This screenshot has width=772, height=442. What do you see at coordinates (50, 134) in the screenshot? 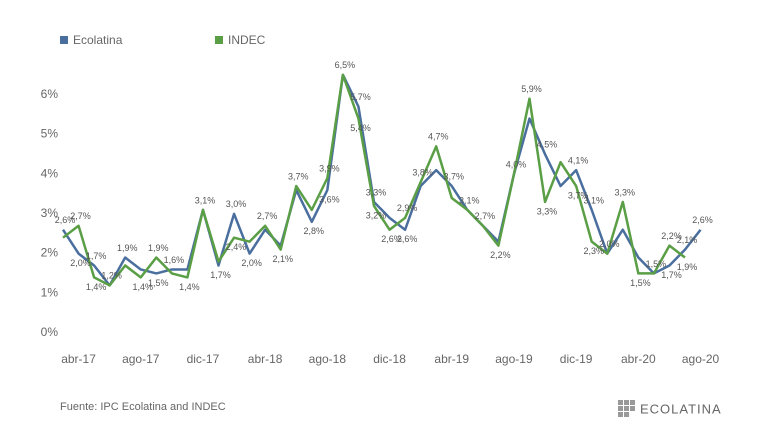
I see `y-tick-label: 5%` at bounding box center [50, 134].